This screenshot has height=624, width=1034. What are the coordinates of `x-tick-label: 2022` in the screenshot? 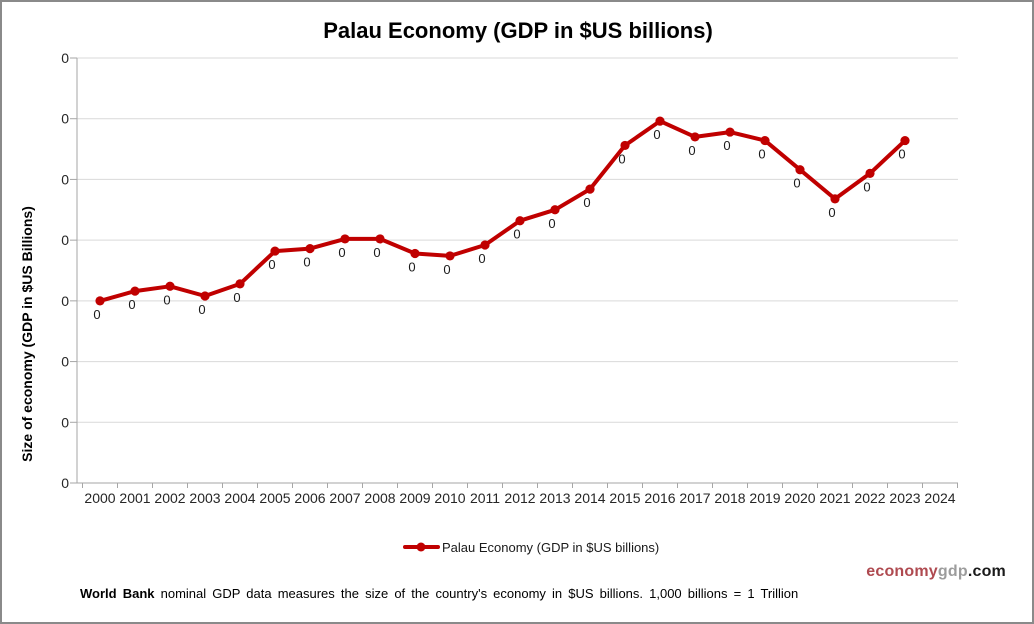 It's located at (869, 498).